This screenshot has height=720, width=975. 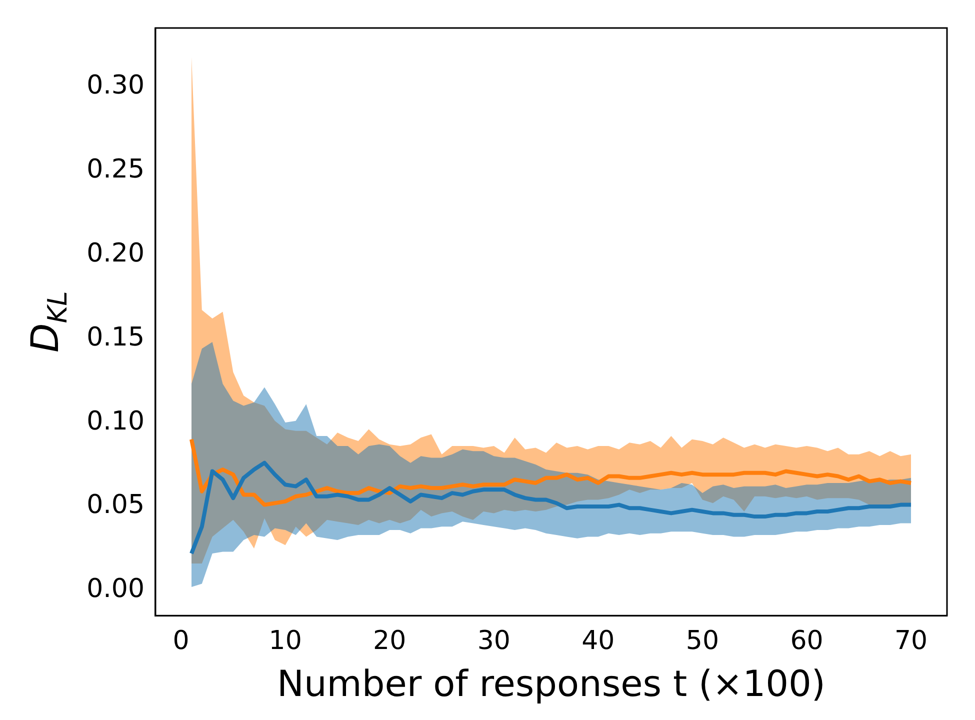 I want to click on y-tick-label: 0.10, so click(x=115, y=421).